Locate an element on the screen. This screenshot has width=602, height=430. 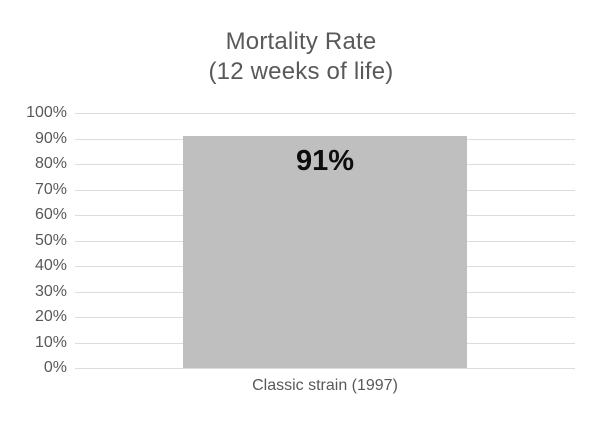
chart-title: Mortality Rate is located at coordinates (301, 41).